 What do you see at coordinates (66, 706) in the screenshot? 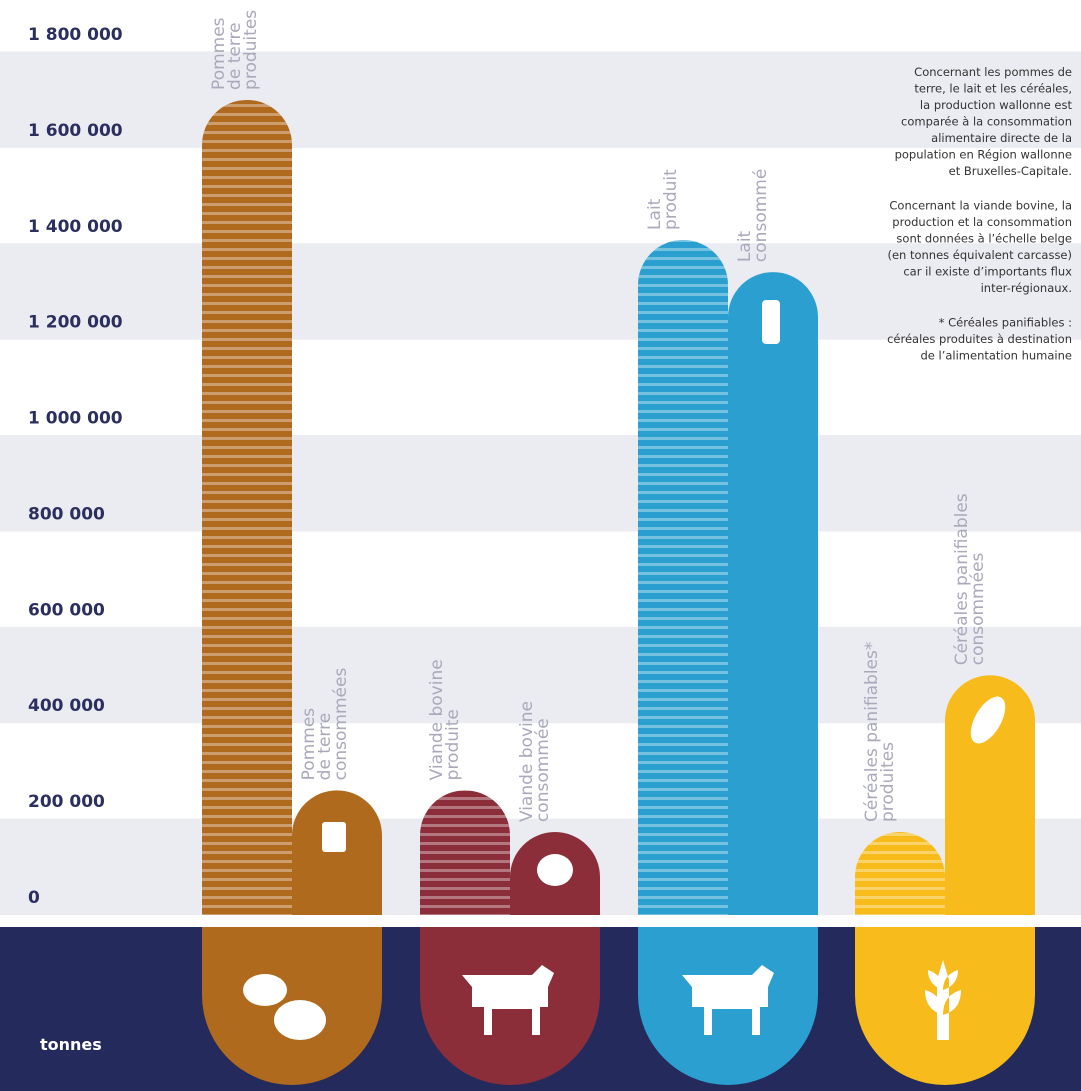
I see `y-tick-label: 400 000` at bounding box center [66, 706].